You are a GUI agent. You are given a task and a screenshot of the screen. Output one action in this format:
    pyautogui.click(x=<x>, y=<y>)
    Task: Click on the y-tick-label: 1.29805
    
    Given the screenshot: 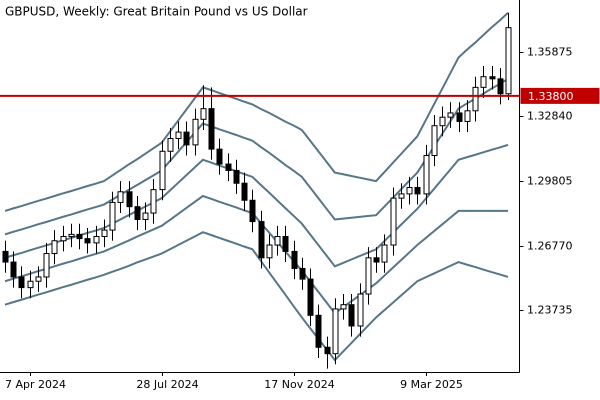 What is the action you would take?
    pyautogui.click(x=550, y=181)
    